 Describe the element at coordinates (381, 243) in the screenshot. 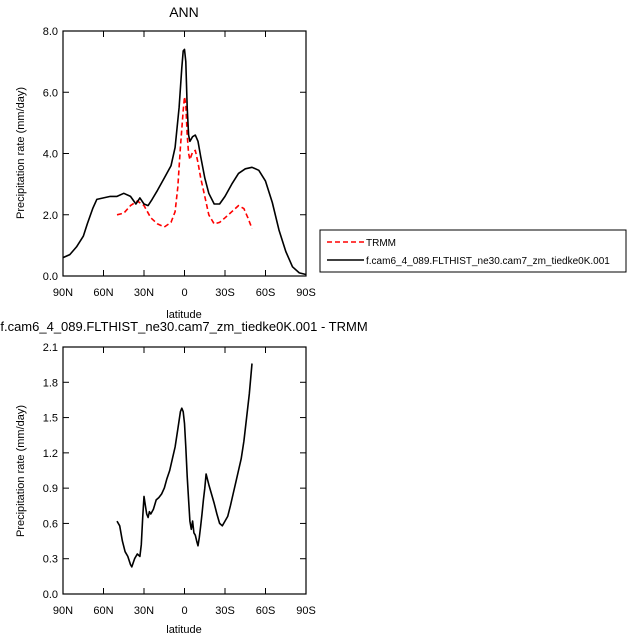

I see `legend-label-trmm: TRMM` at that location.